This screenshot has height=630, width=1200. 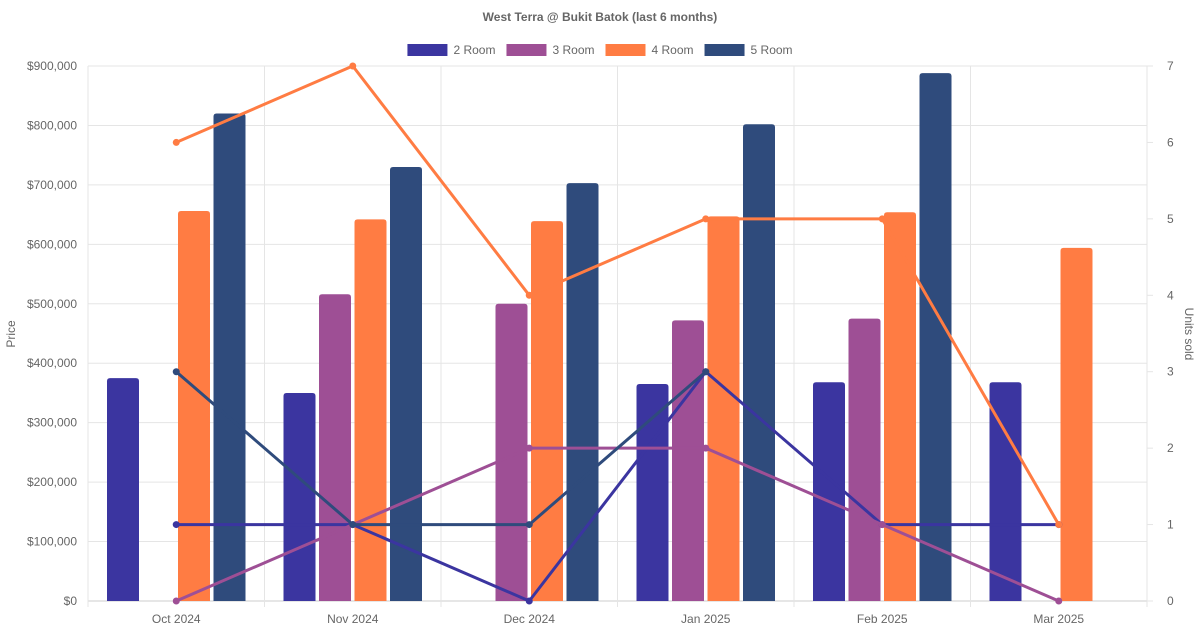 What do you see at coordinates (935, 337) in the screenshot?
I see `bar-5-room-feb-2025` at bounding box center [935, 337].